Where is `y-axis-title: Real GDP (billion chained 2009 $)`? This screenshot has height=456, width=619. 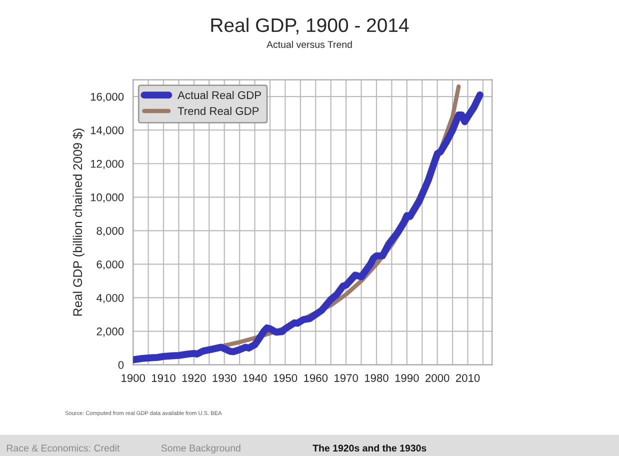
y-axis-title: Real GDP (billion chained 2009 $) is located at coordinates (78, 222).